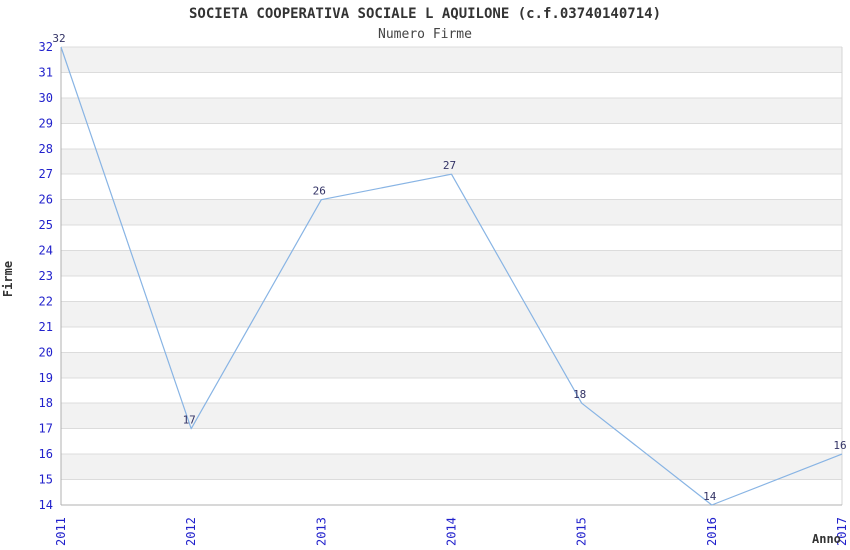  I want to click on data-point-label: 16, so click(839, 445).